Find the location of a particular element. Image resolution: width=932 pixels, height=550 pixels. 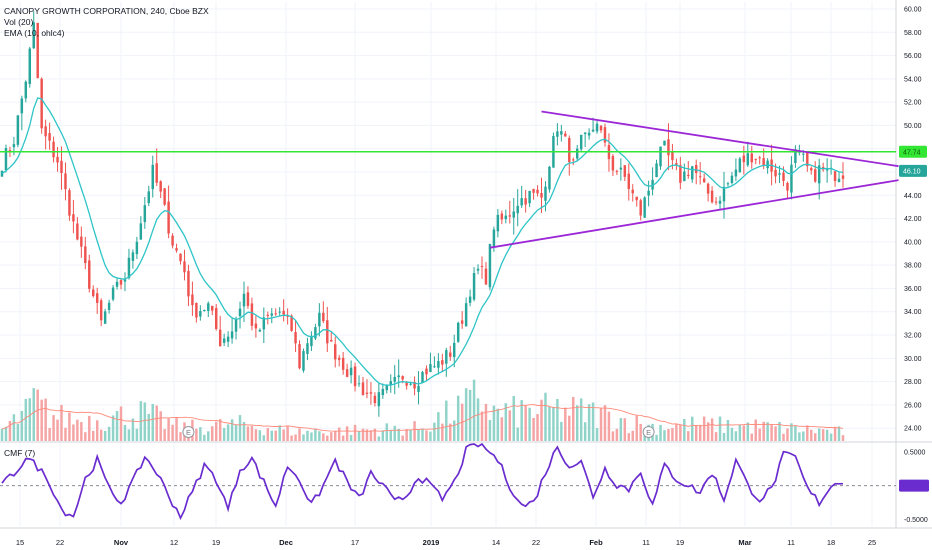

cmf-legend: CMF (7) is located at coordinates (20, 453).